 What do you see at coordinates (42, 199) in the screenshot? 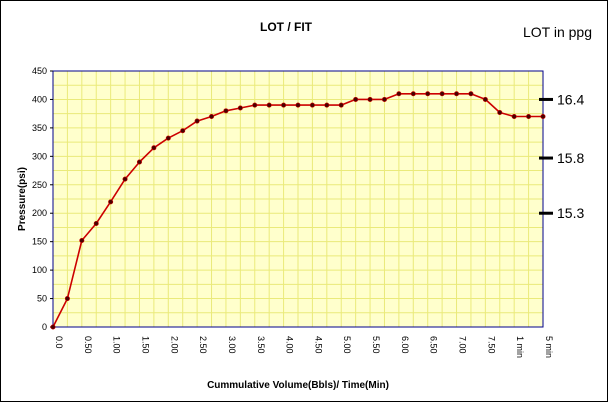
I see `y-tick-labels: 0 50 100 150 200 250 300 350 400 450` at bounding box center [42, 199].